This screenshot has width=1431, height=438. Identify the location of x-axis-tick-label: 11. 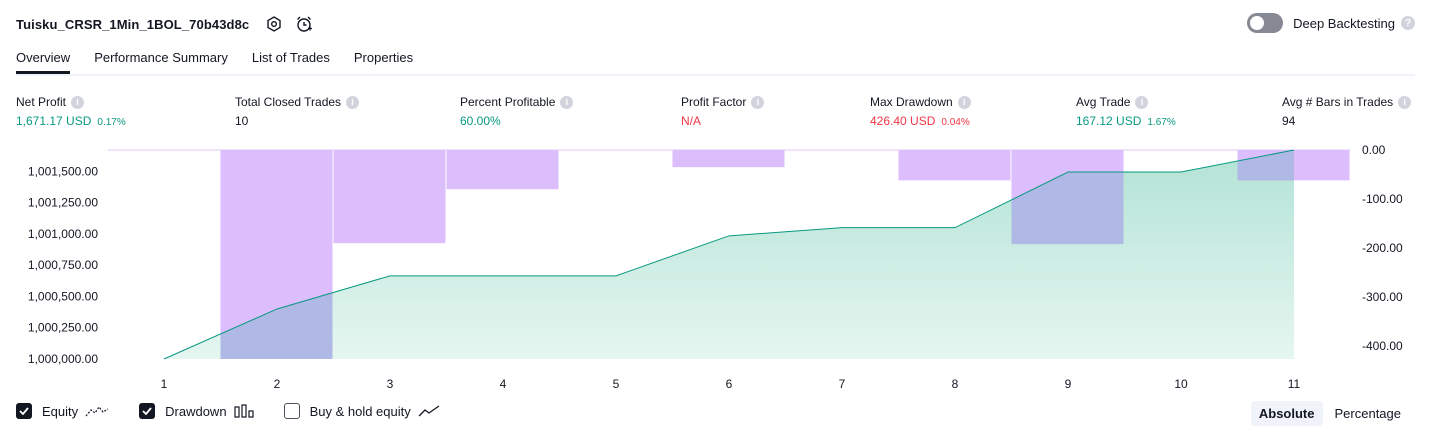
(1294, 384).